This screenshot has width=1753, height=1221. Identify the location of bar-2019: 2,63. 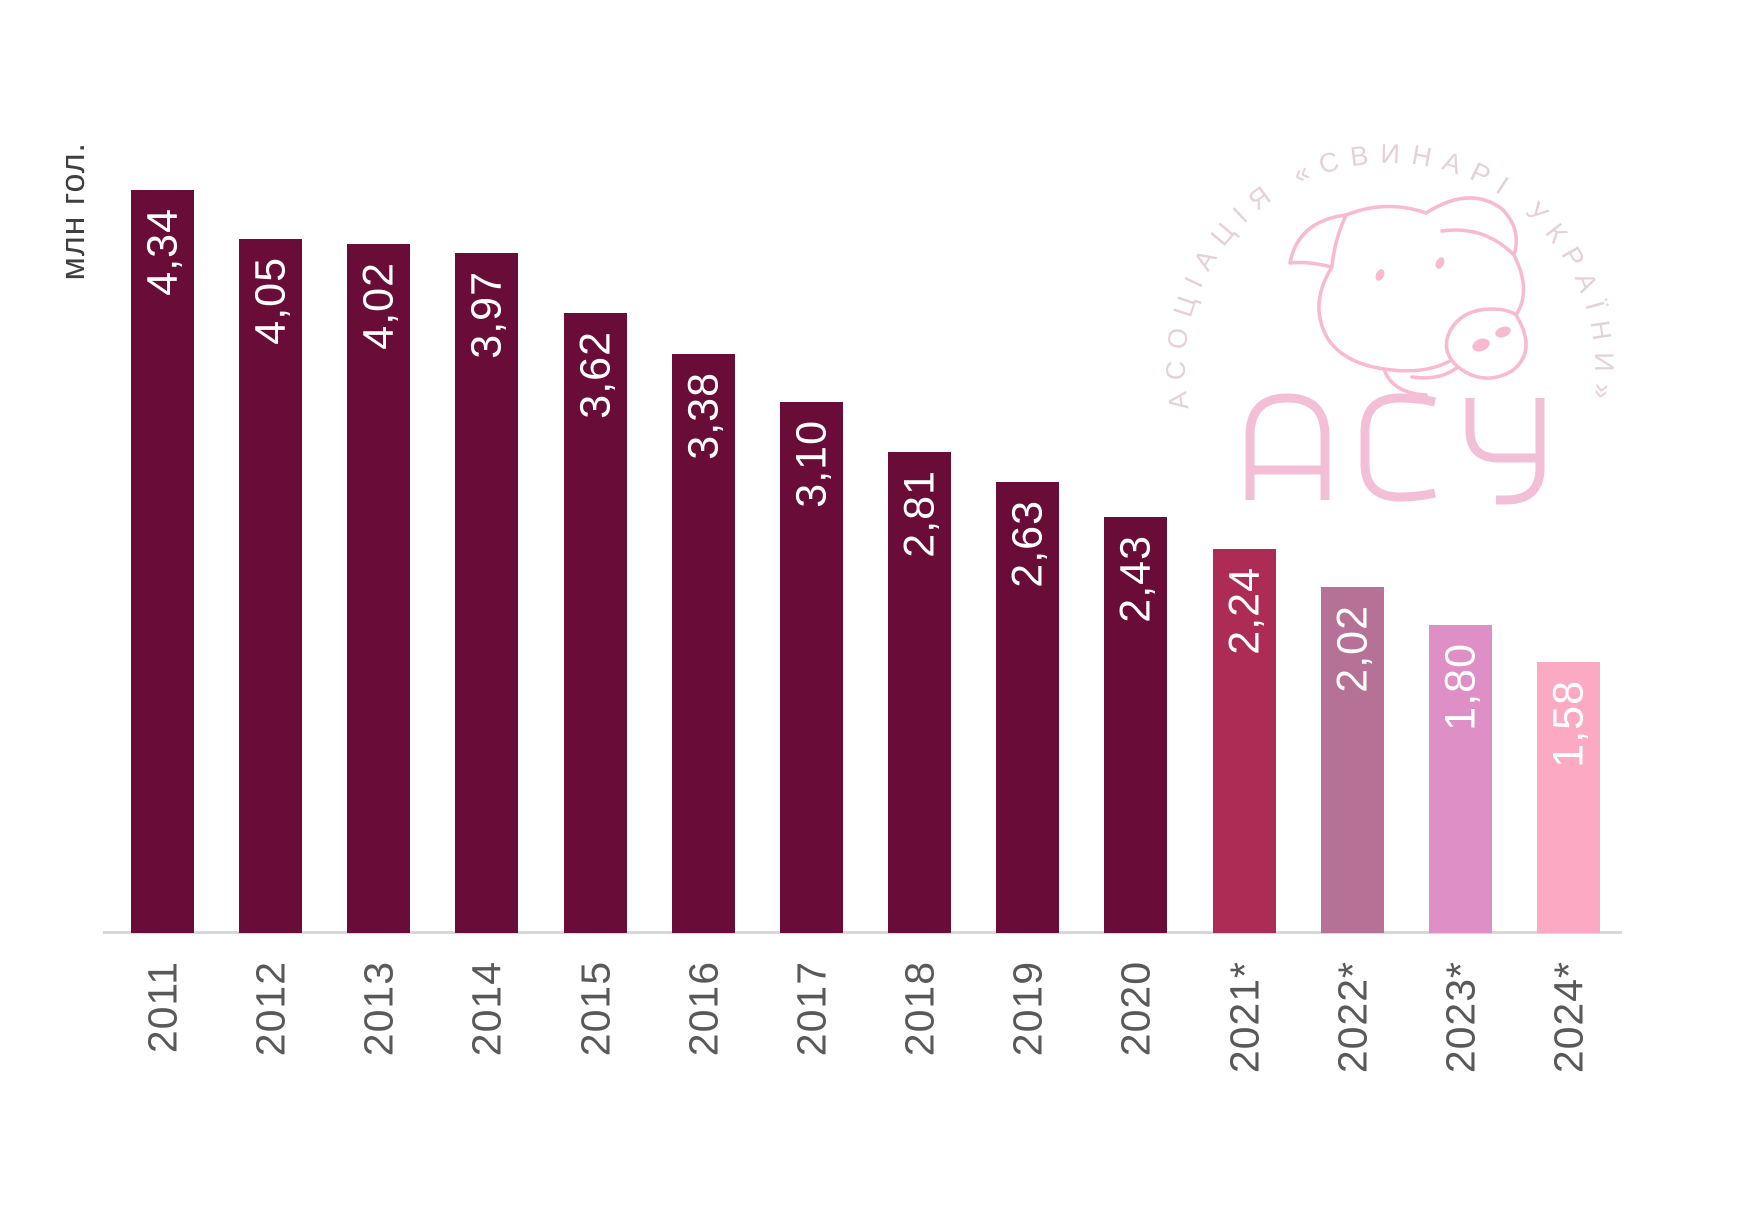
(1027, 707).